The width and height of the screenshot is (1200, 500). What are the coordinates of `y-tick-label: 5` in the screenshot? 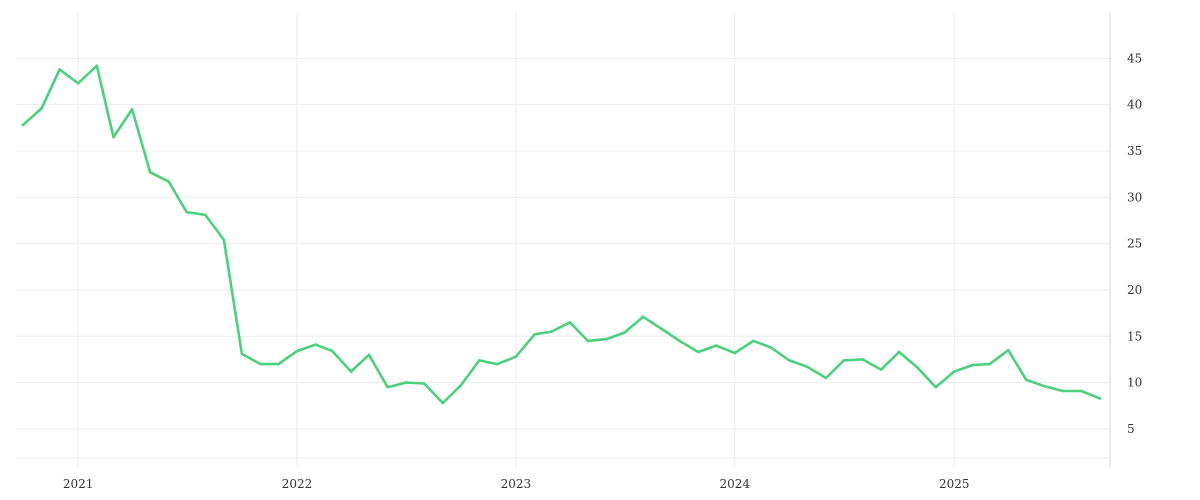 It's located at (1131, 429).